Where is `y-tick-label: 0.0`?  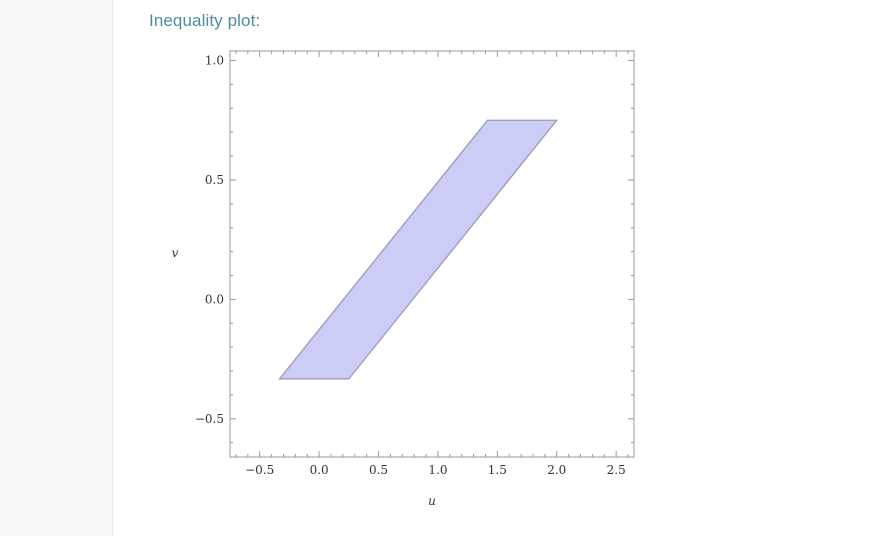 y-tick-label: 0.0 is located at coordinates (214, 299).